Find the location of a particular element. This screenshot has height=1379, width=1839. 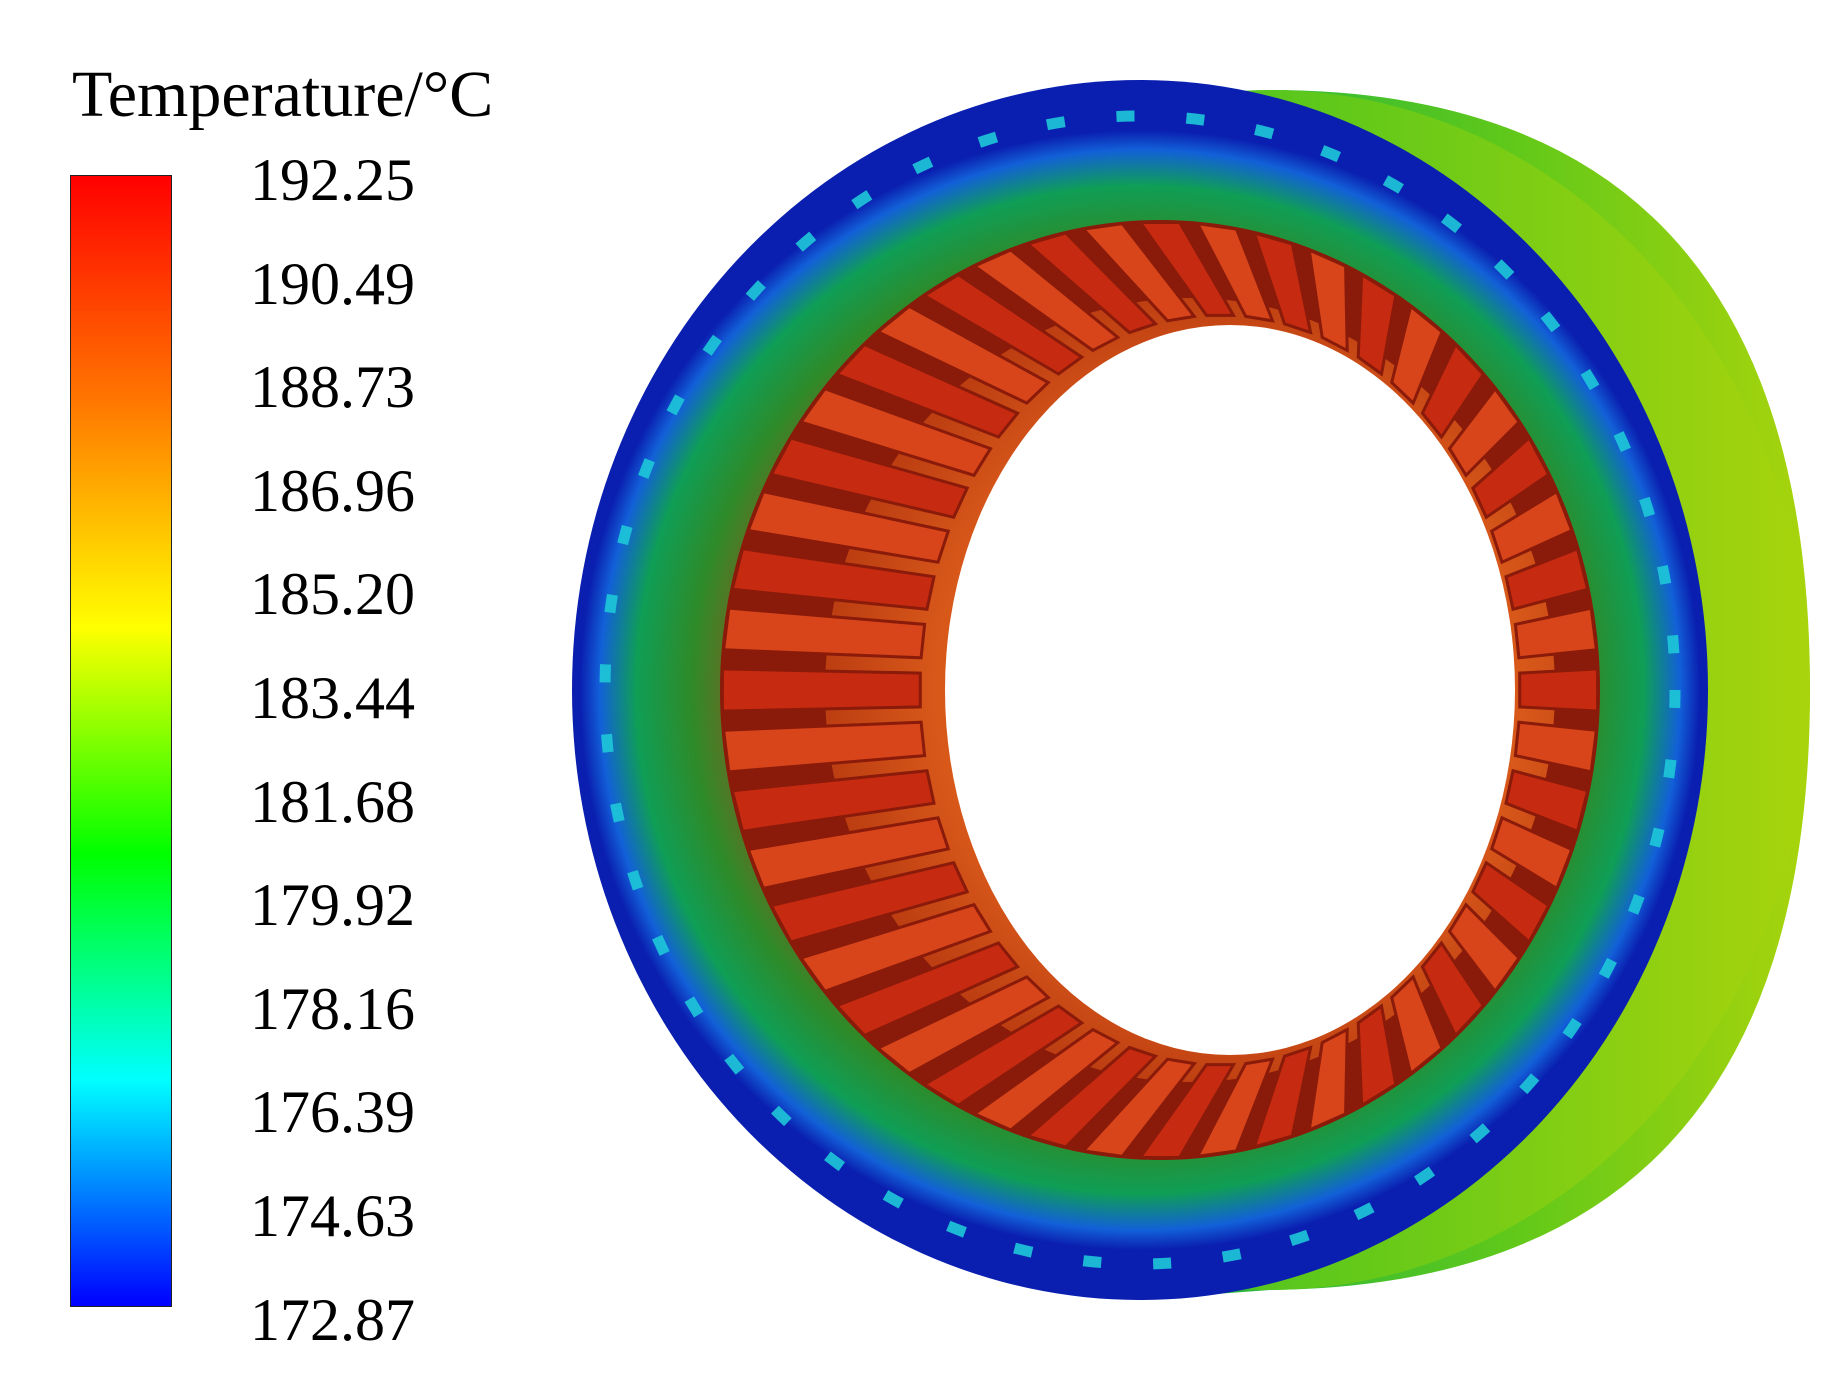

colorbar-tick-label: 172.87 is located at coordinates (332, 1319).